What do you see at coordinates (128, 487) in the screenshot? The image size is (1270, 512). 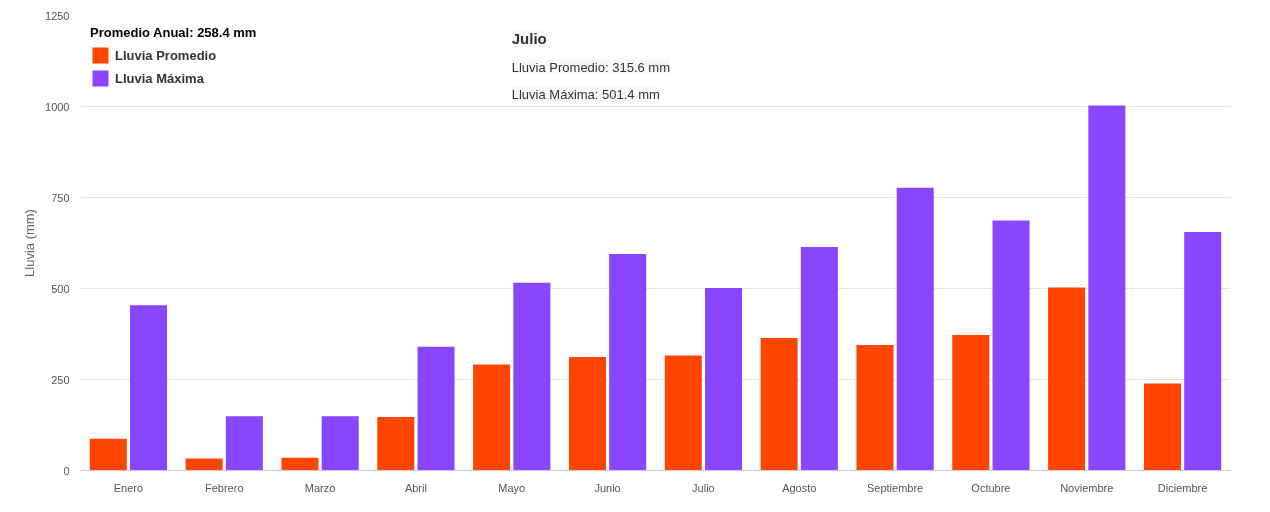 I see `x-tick-label: Enero` at bounding box center [128, 487].